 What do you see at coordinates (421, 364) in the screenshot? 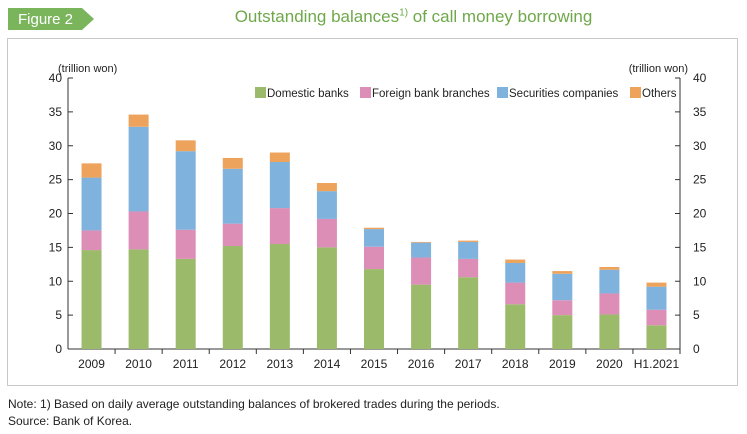
I see `x-tick-label: 2016` at bounding box center [421, 364].